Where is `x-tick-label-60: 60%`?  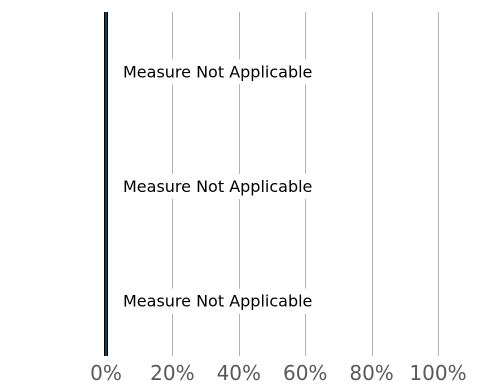
x-tick-label-60: 60% is located at coordinates (305, 373).